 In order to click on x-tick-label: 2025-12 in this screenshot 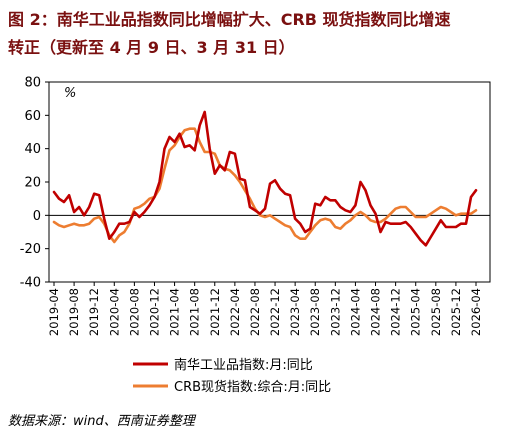, I will do `click(456, 312)`.